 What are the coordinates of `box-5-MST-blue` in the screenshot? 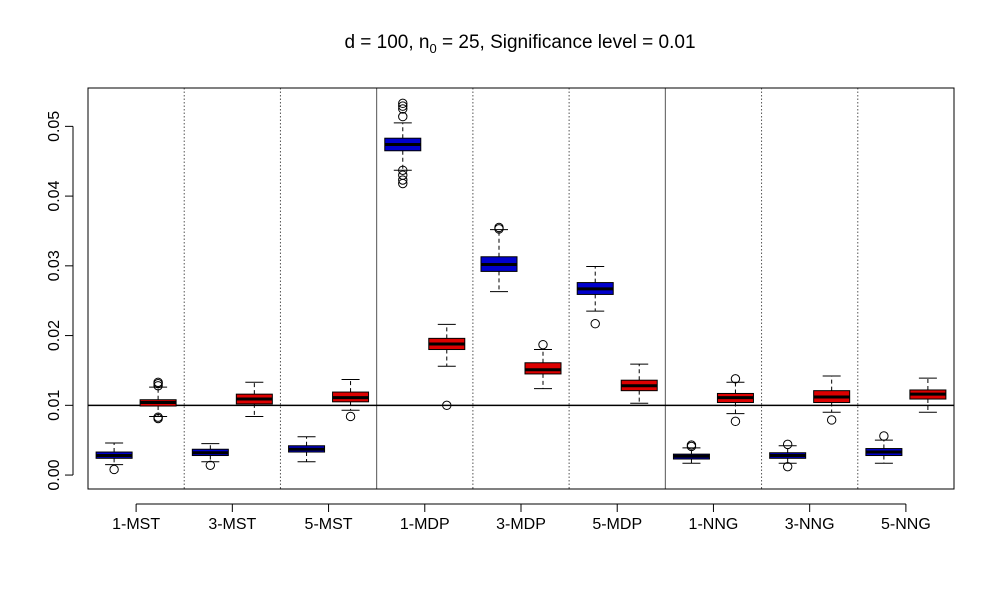 It's located at (307, 449).